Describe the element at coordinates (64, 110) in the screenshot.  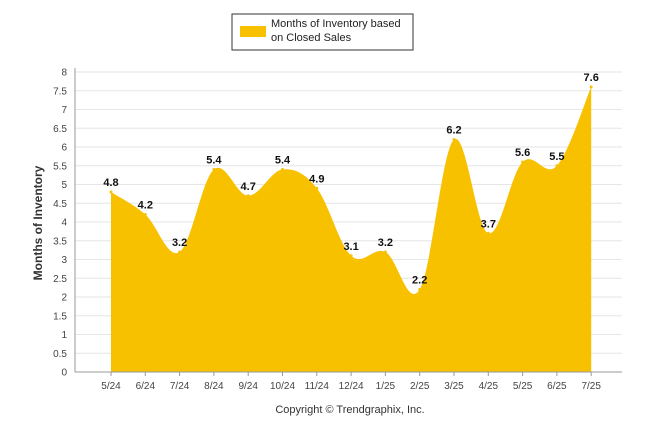
I see `y-tick-label: 7` at that location.